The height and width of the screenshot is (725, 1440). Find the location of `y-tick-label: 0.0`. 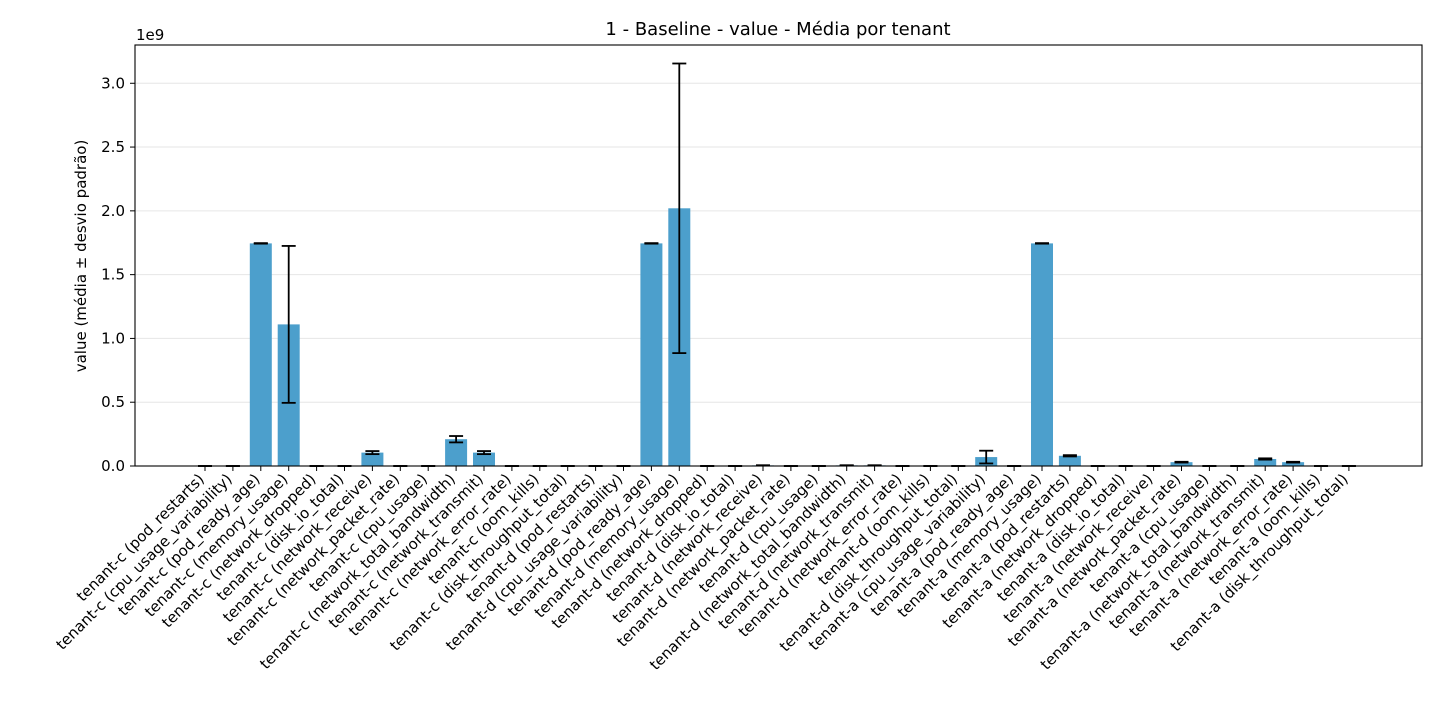

y-tick-label: 0.0 is located at coordinates (113, 466).